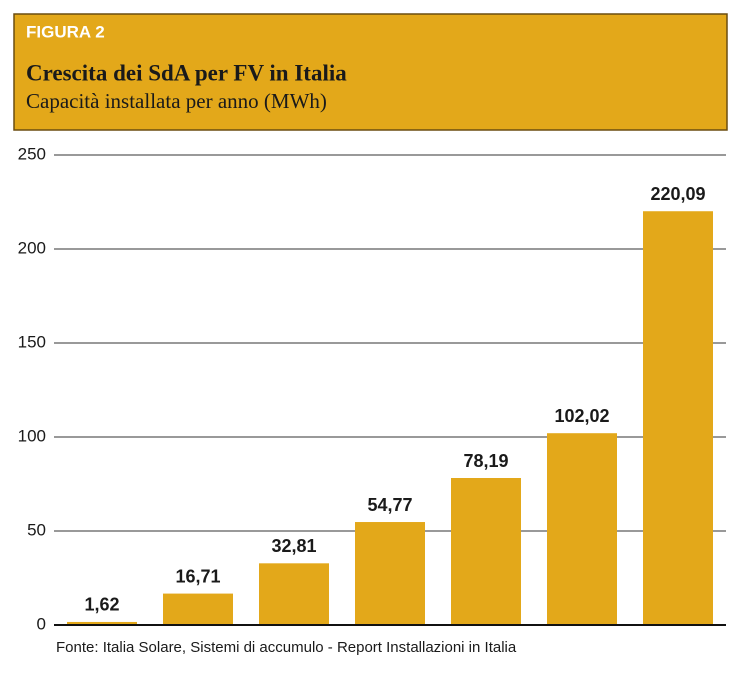 Image resolution: width=734 pixels, height=674 pixels. What do you see at coordinates (186, 72) in the screenshot?
I see `chart-title: Crescita dei SdA per FV in Italia` at bounding box center [186, 72].